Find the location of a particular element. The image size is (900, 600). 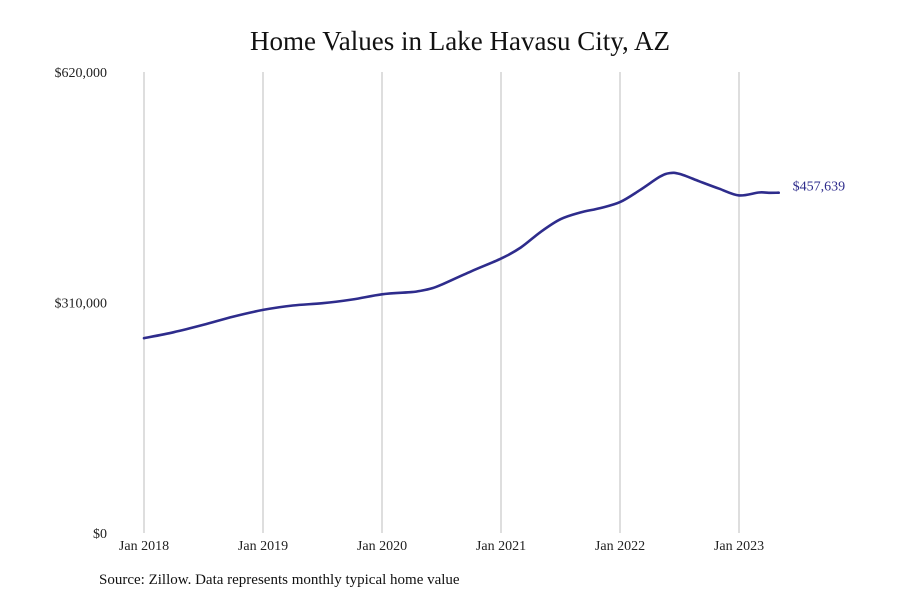

x-tick-label: Jan 2021 is located at coordinates (501, 546).